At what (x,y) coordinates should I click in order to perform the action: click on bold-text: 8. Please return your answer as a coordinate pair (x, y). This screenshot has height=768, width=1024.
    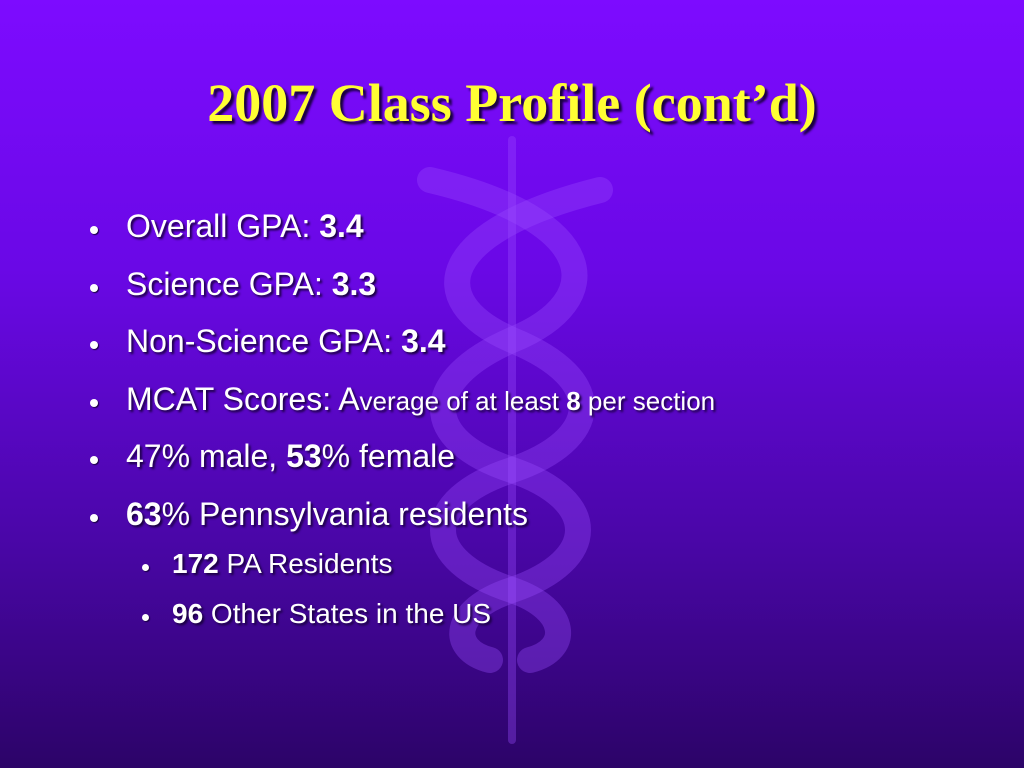
    Looking at the image, I should click on (573, 401).